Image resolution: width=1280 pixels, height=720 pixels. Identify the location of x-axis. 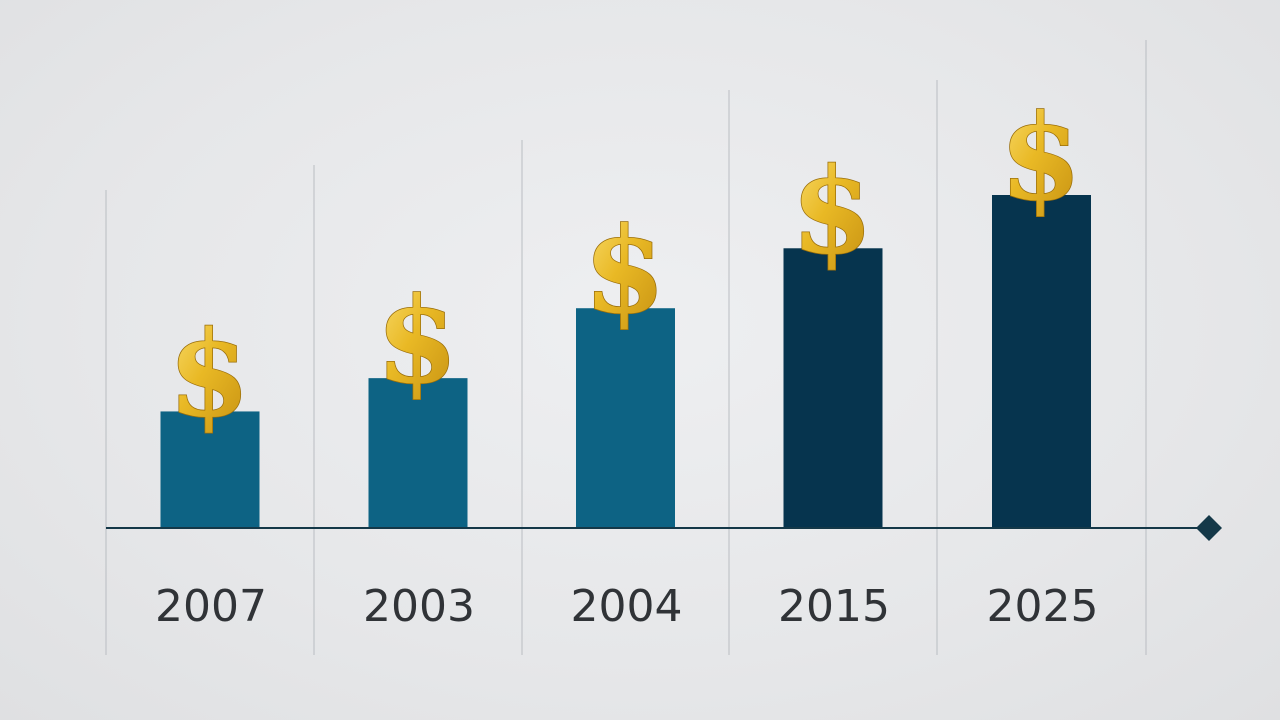
(664, 528).